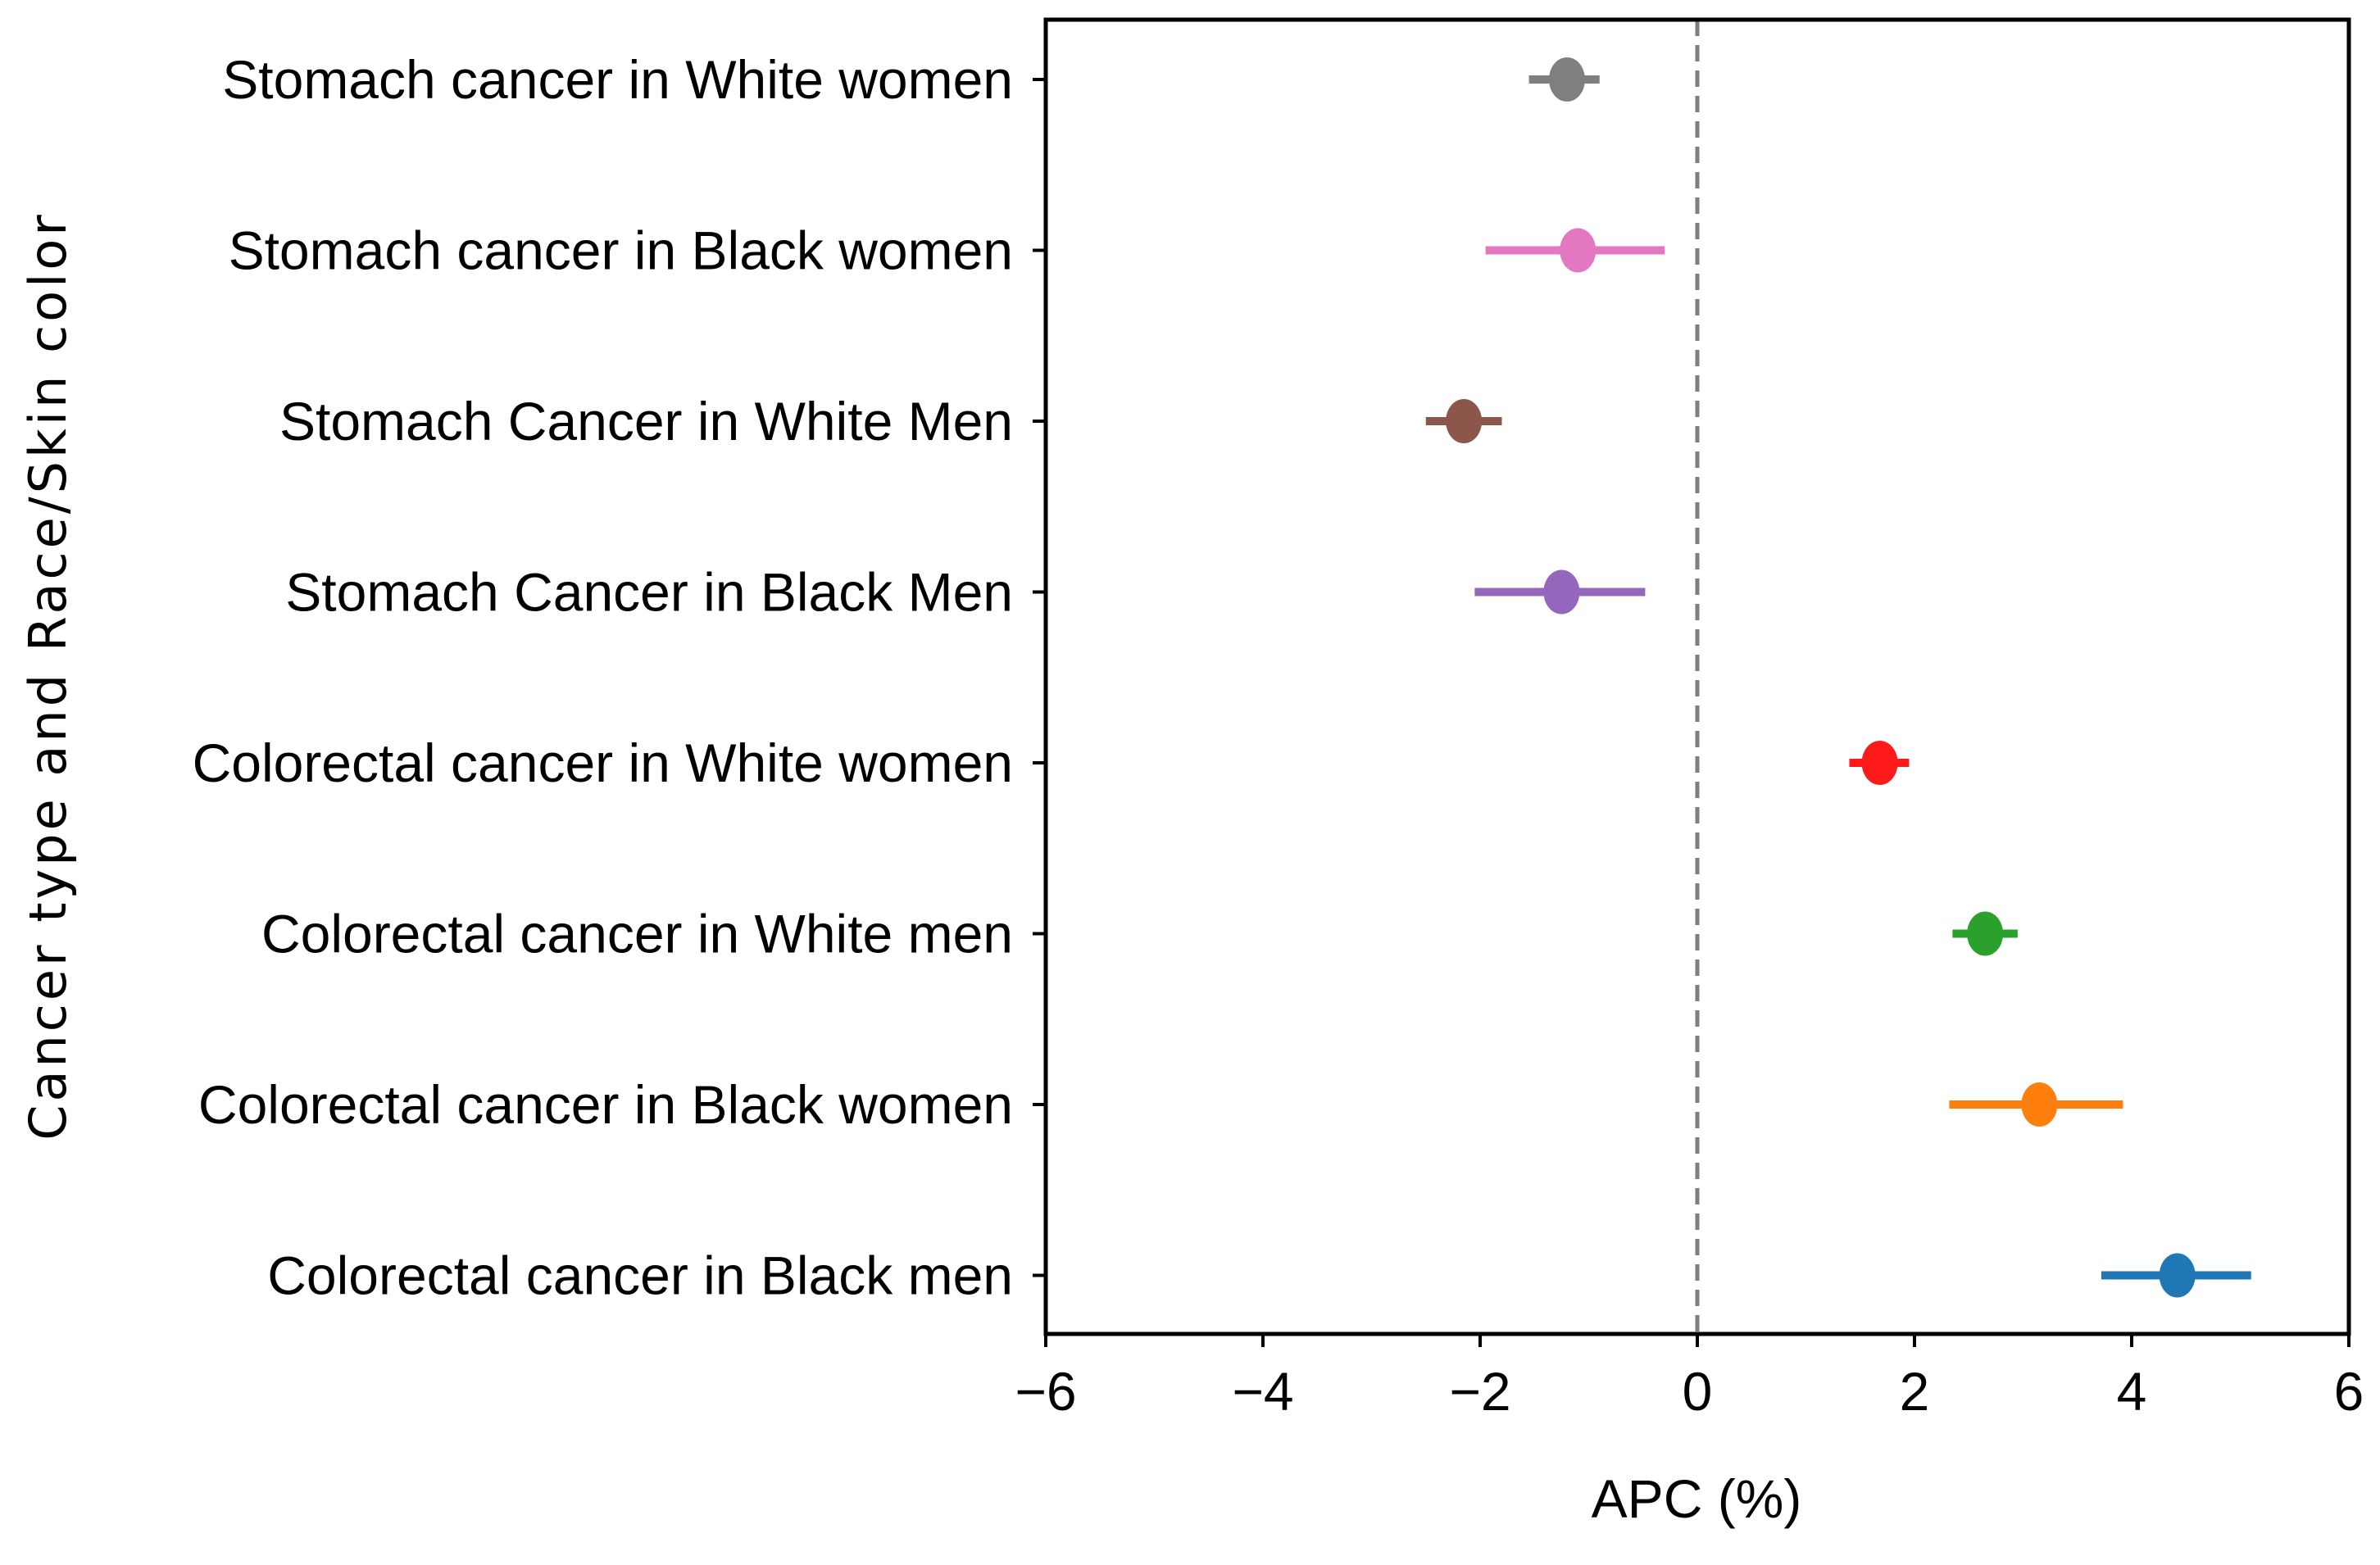  I want to click on x-tick-label: 2, so click(1915, 1391).